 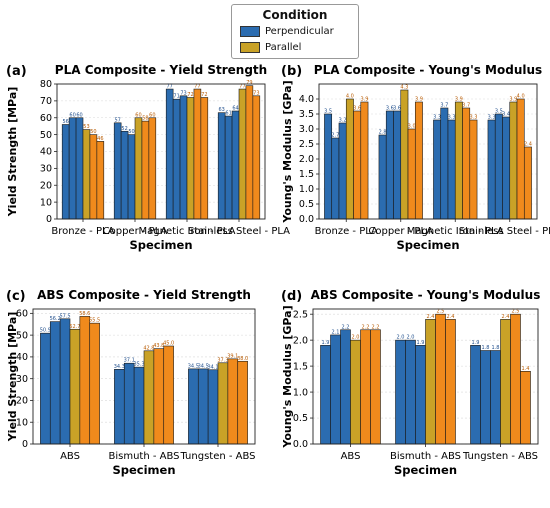 I want to click on data-label: 73, so click(x=256, y=93).